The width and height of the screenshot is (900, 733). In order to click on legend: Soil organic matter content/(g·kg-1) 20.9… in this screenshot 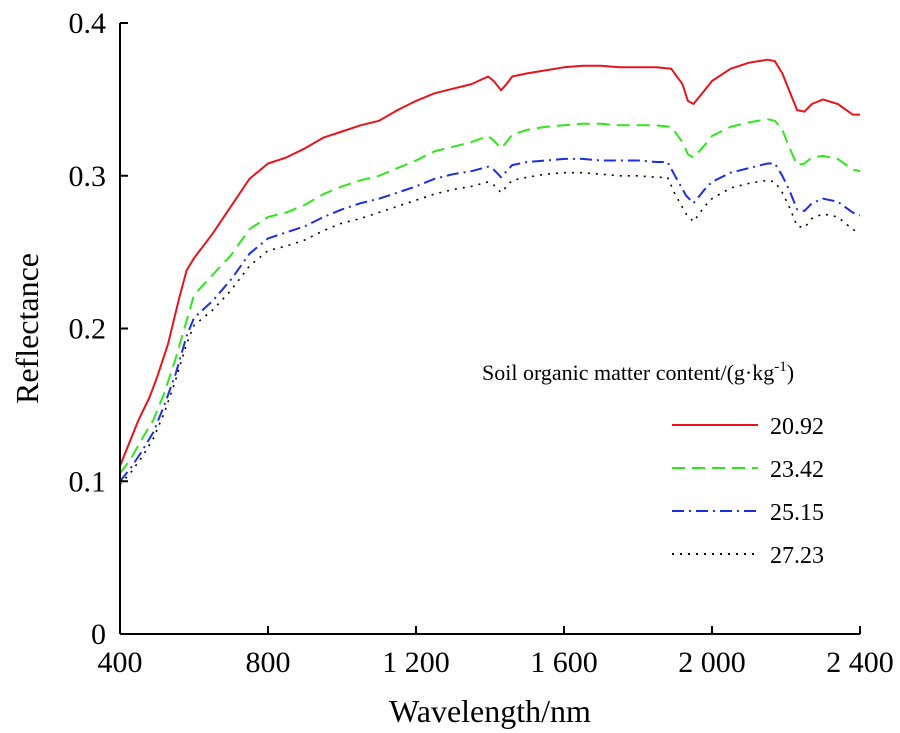, I will do `click(653, 464)`.